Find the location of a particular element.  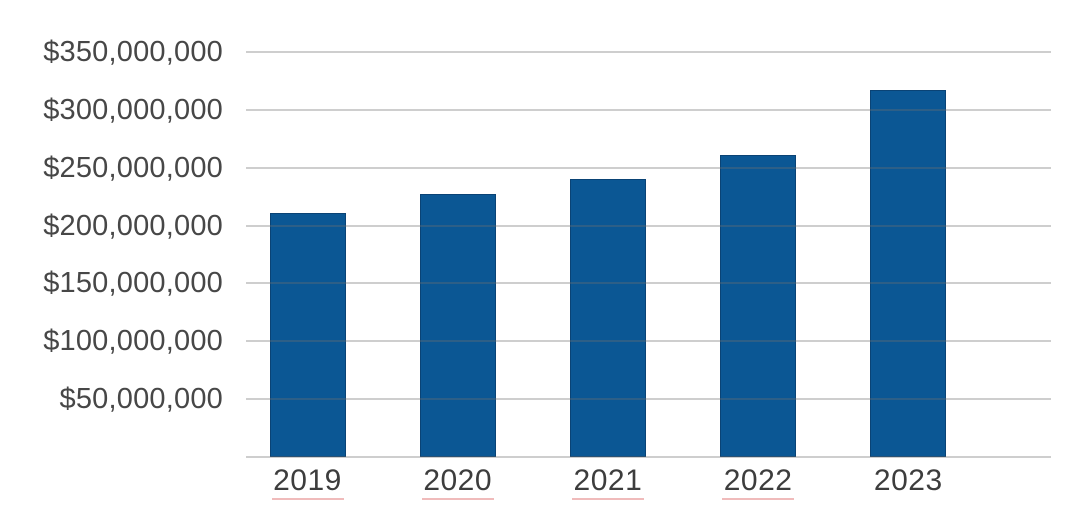

gridline-100M is located at coordinates (648, 341).